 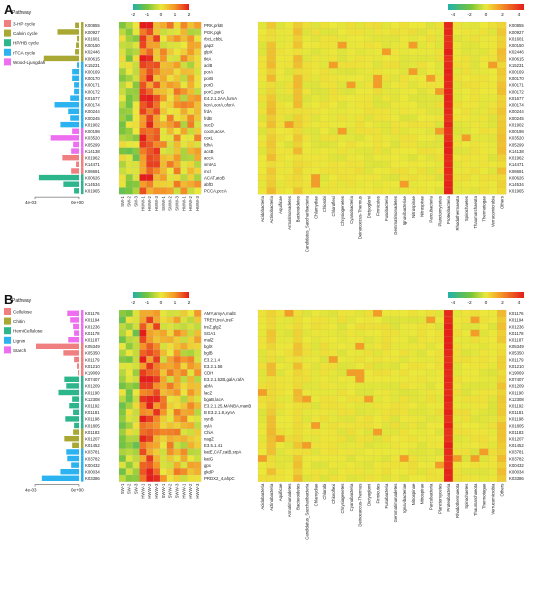 What do you see at coordinates (492, 212) in the screenshot?
I see `taxa-label: Verrucomicrobia` at bounding box center [492, 212].